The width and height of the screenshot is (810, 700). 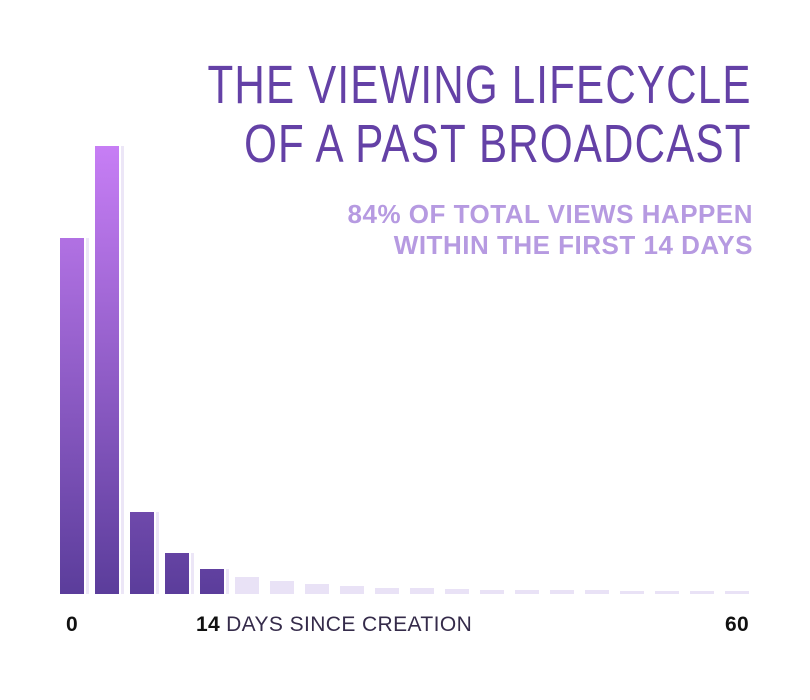 I want to click on x-tick-14-and-axis-label: 14 DAYS SINCE CREATION, so click(x=334, y=624).